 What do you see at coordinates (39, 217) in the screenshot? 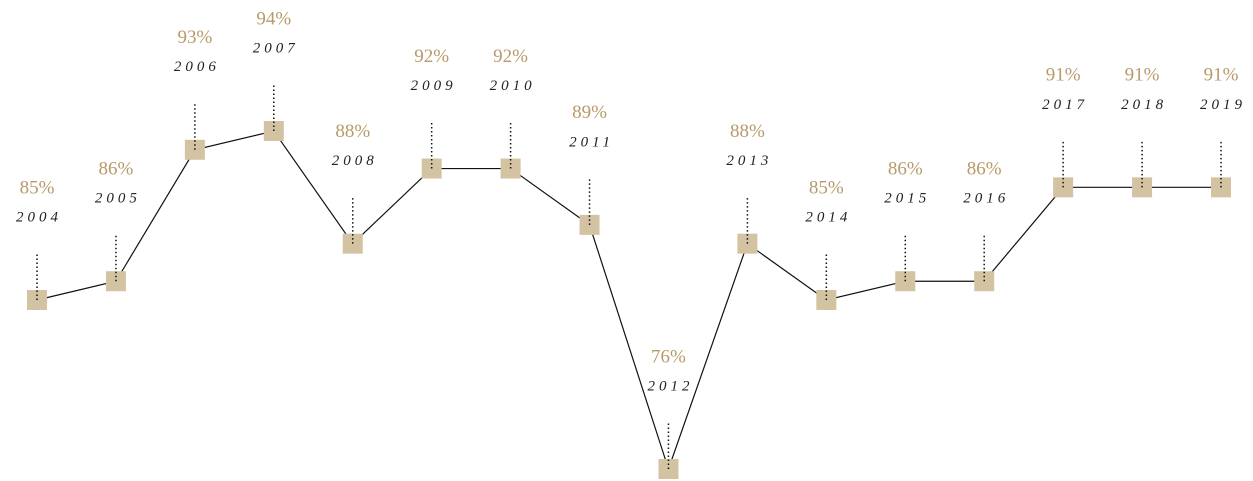
I see `year-label: 2004` at bounding box center [39, 217].